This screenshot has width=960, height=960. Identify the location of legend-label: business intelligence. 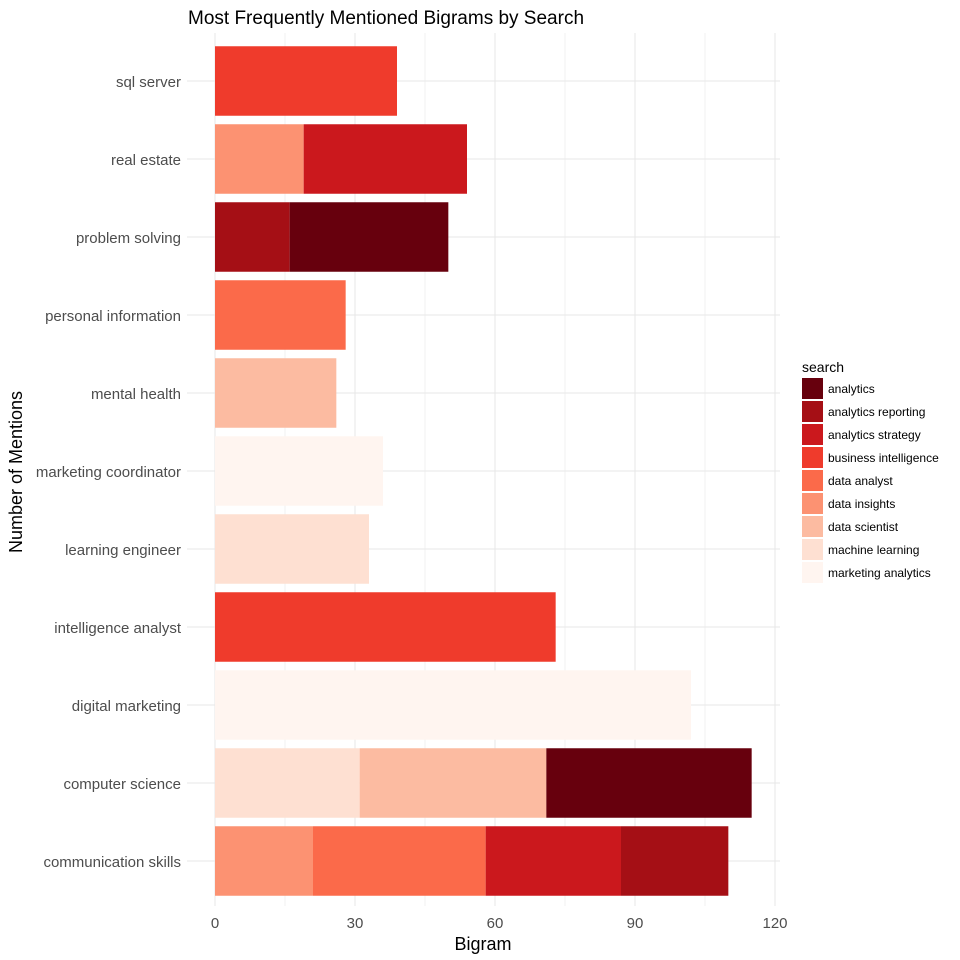
(883, 458).